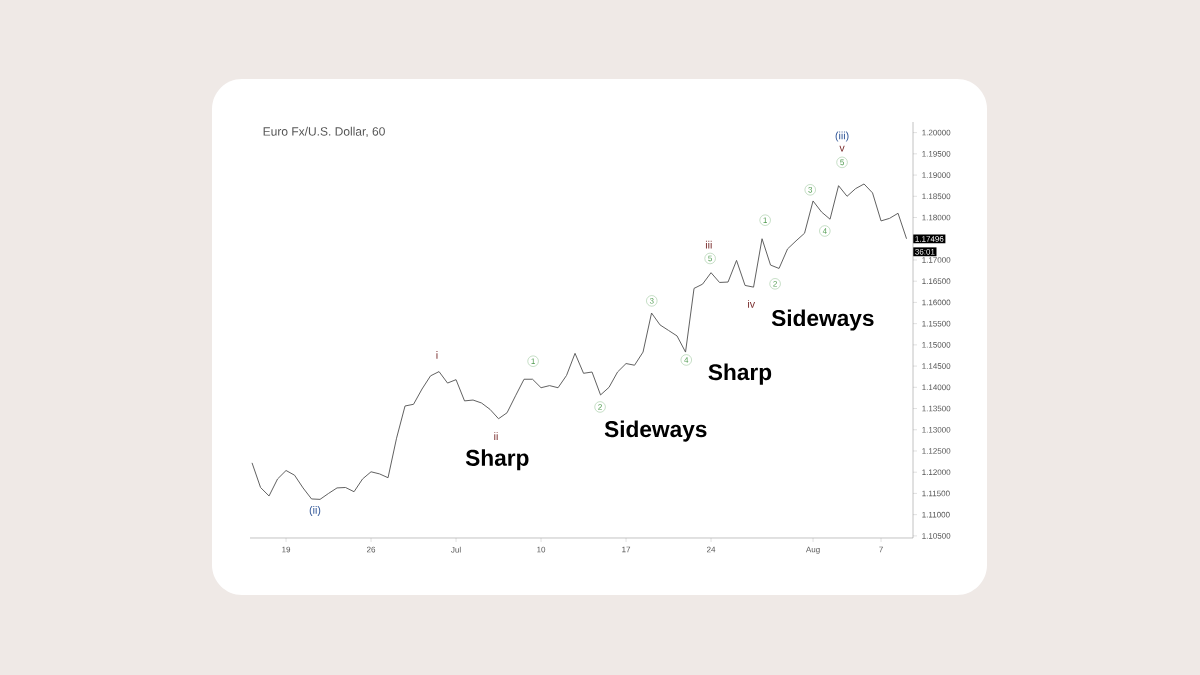  I want to click on y-tick-label: 1.16500, so click(936, 281).